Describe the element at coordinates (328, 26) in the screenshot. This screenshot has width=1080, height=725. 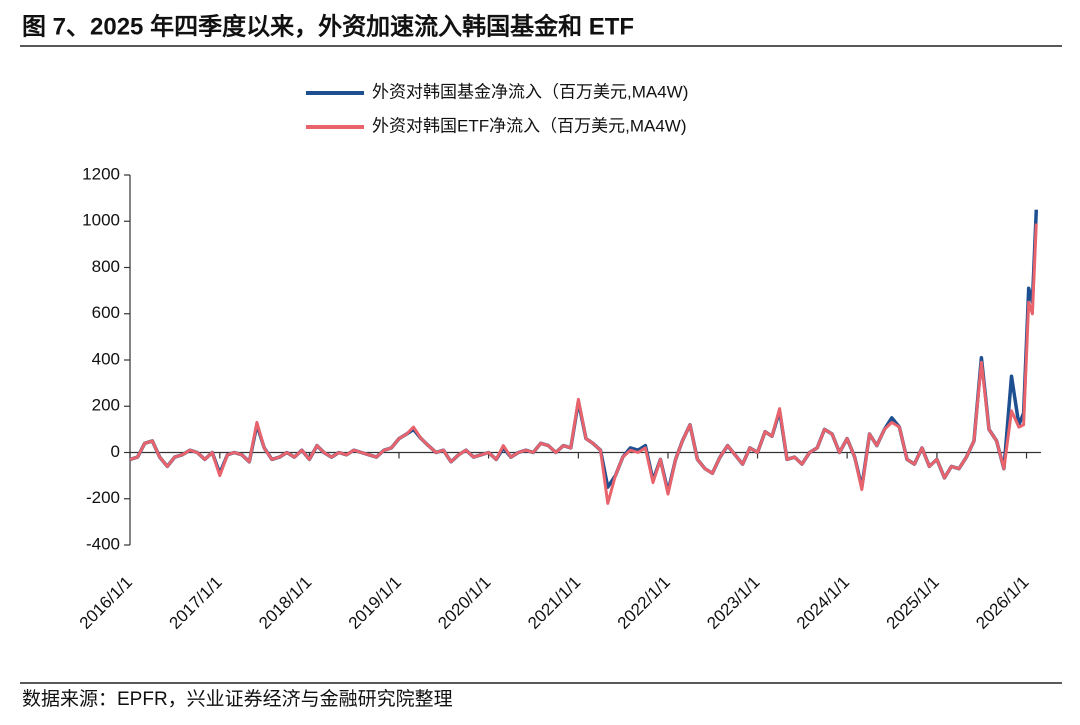
I see `chart-title: 图 7、2025 年四季度以来，外资加速流入韩国基金和 ETF` at that location.